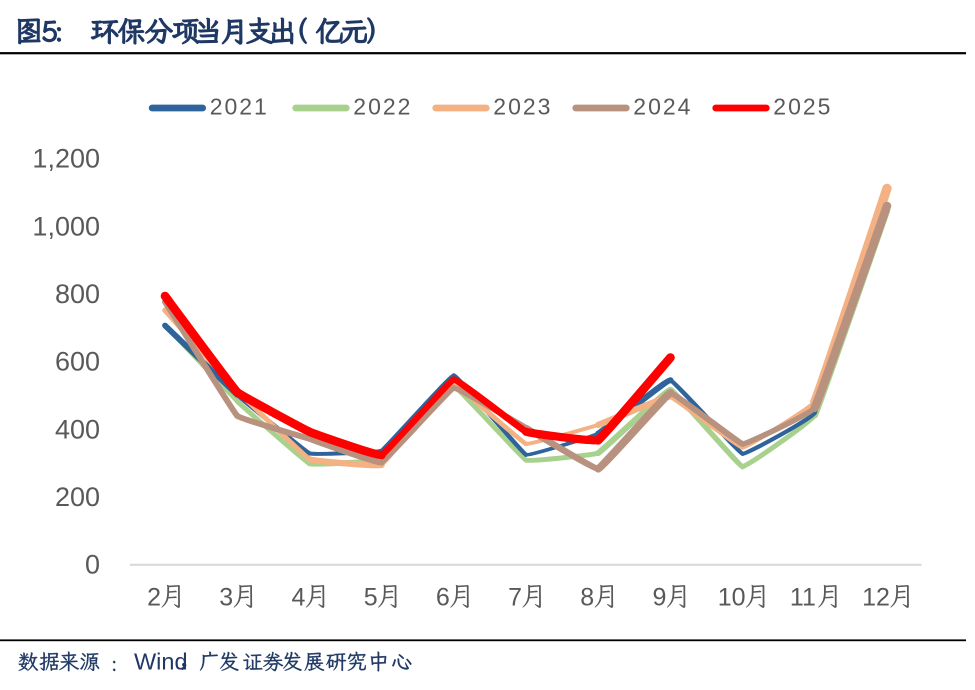 This screenshot has height=690, width=975. Describe the element at coordinates (77, 362) in the screenshot. I see `svg-text: 600` at that location.